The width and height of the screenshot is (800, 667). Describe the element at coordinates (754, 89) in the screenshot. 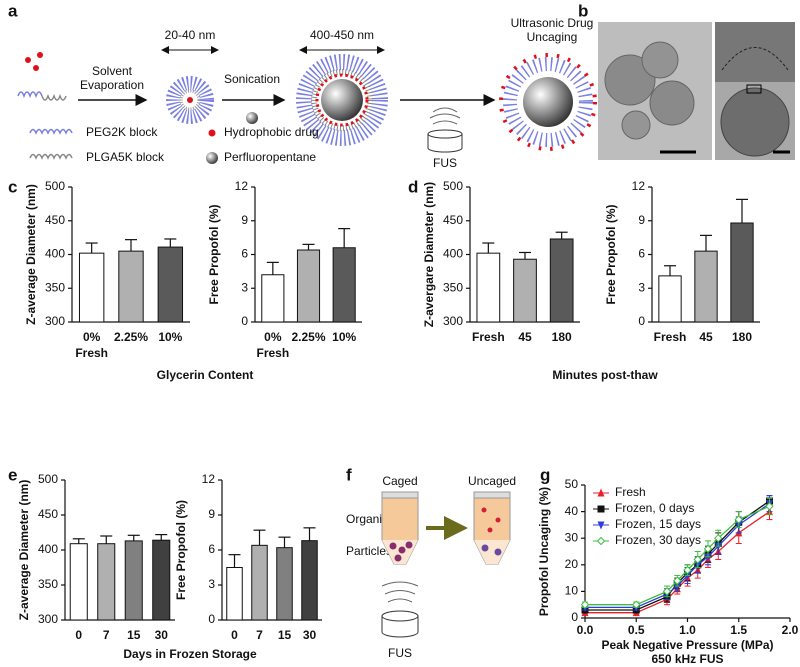

I see `zoom-box` at that location.